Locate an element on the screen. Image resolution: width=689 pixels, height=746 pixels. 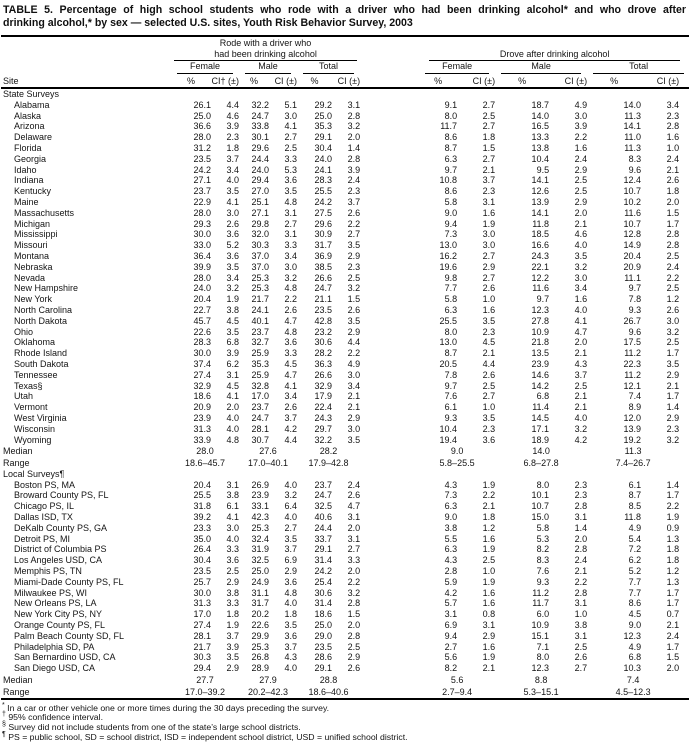
value-cell: 23.2 is located at coordinates (323, 331).